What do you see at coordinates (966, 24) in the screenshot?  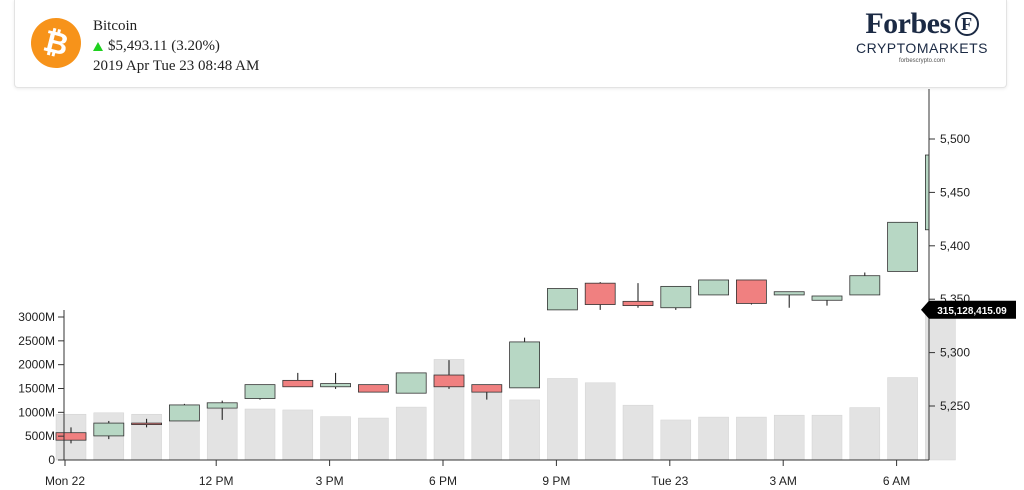 I see `forbes-badge-icon: F` at bounding box center [966, 24].